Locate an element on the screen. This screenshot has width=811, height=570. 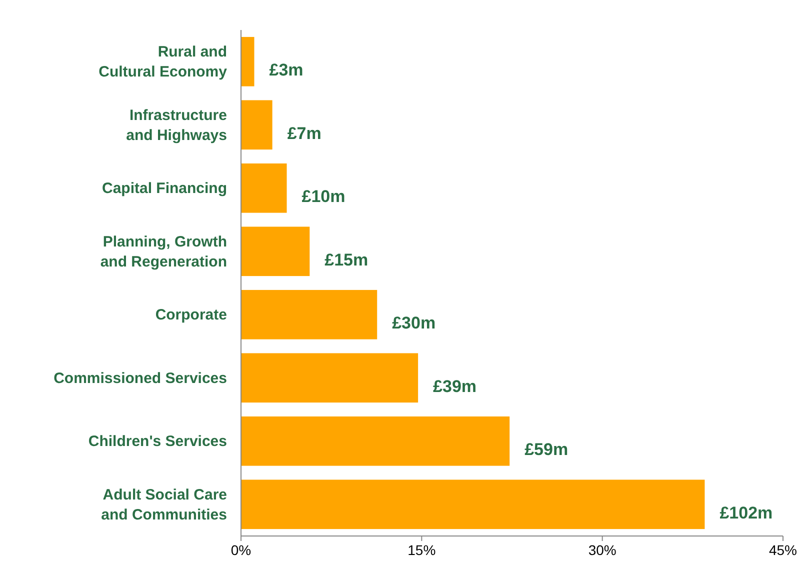
annotation: £30m is located at coordinates (414, 323).